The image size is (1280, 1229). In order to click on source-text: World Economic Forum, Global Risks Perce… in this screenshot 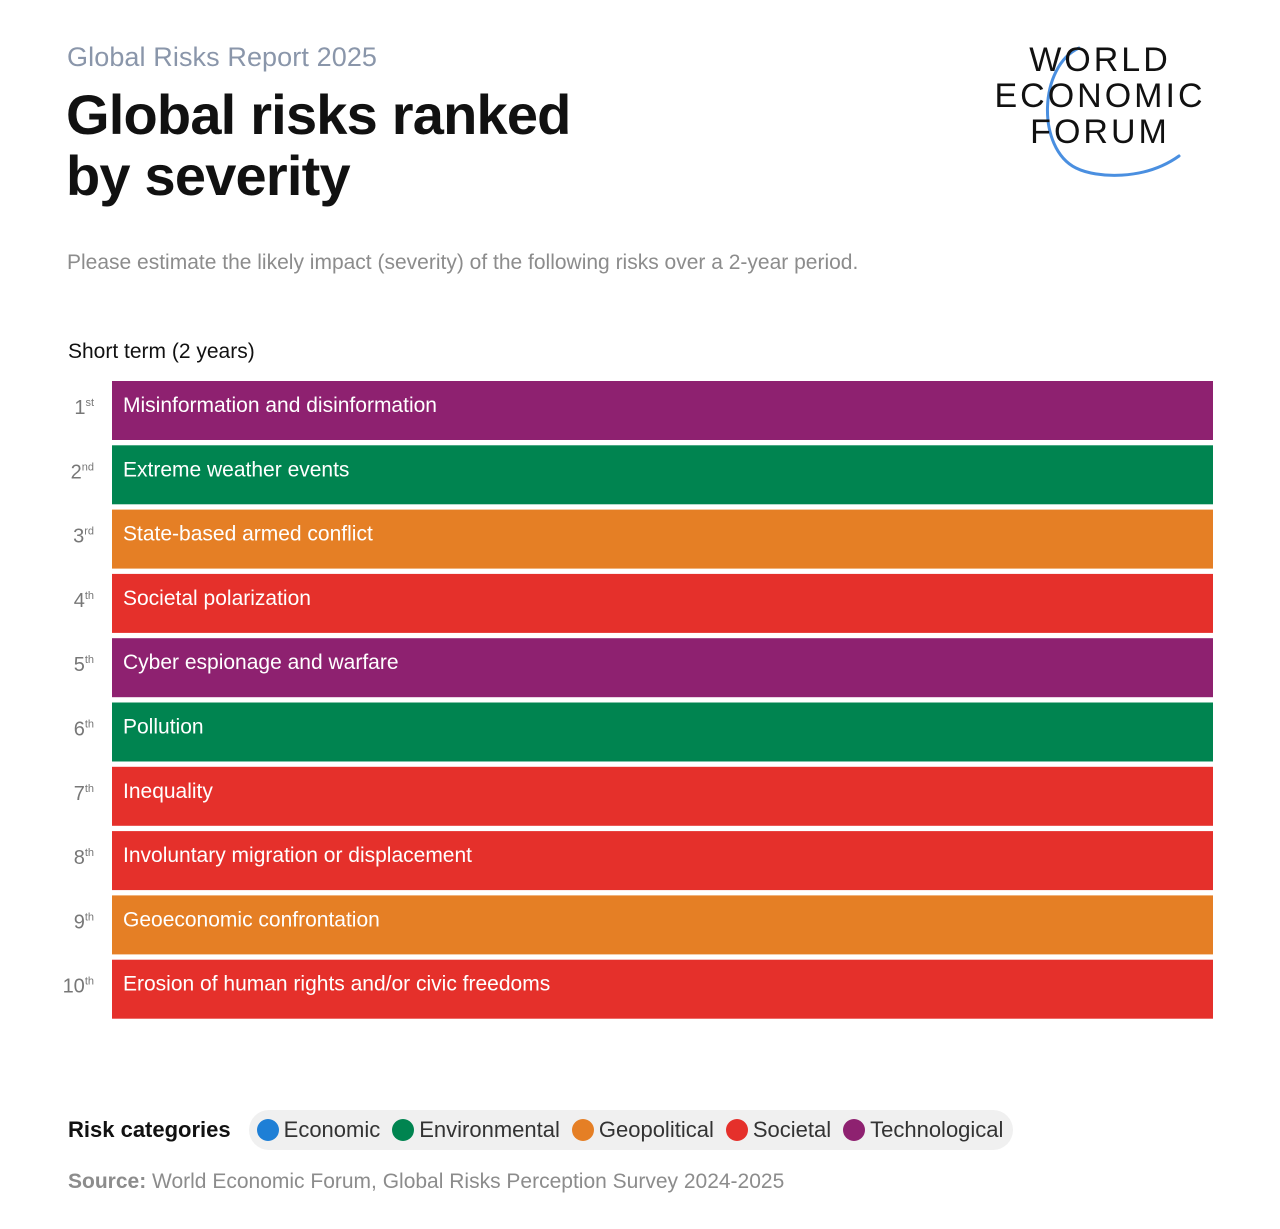, I will do `click(468, 1181)`.